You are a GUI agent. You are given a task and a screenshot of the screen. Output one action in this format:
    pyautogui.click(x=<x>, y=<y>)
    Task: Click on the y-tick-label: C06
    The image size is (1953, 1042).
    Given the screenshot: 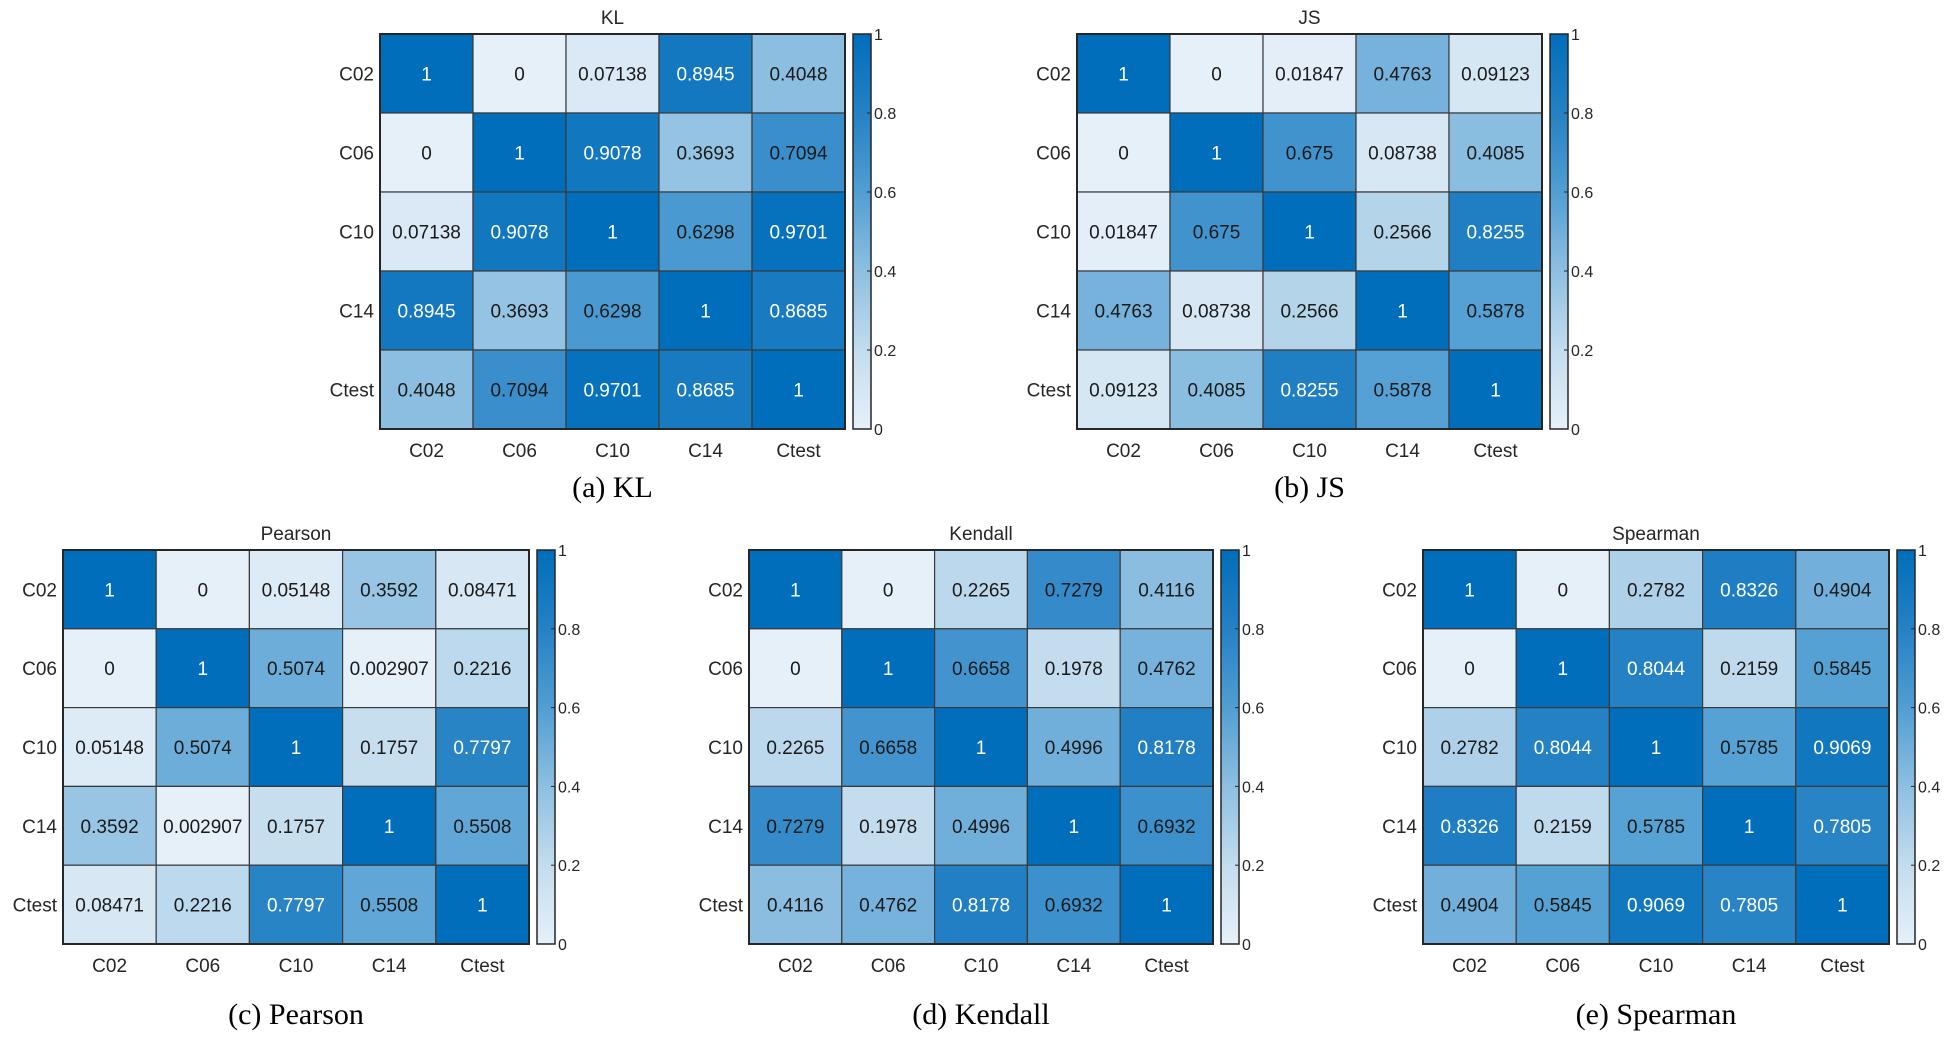 What is the action you would take?
    pyautogui.click(x=39, y=669)
    